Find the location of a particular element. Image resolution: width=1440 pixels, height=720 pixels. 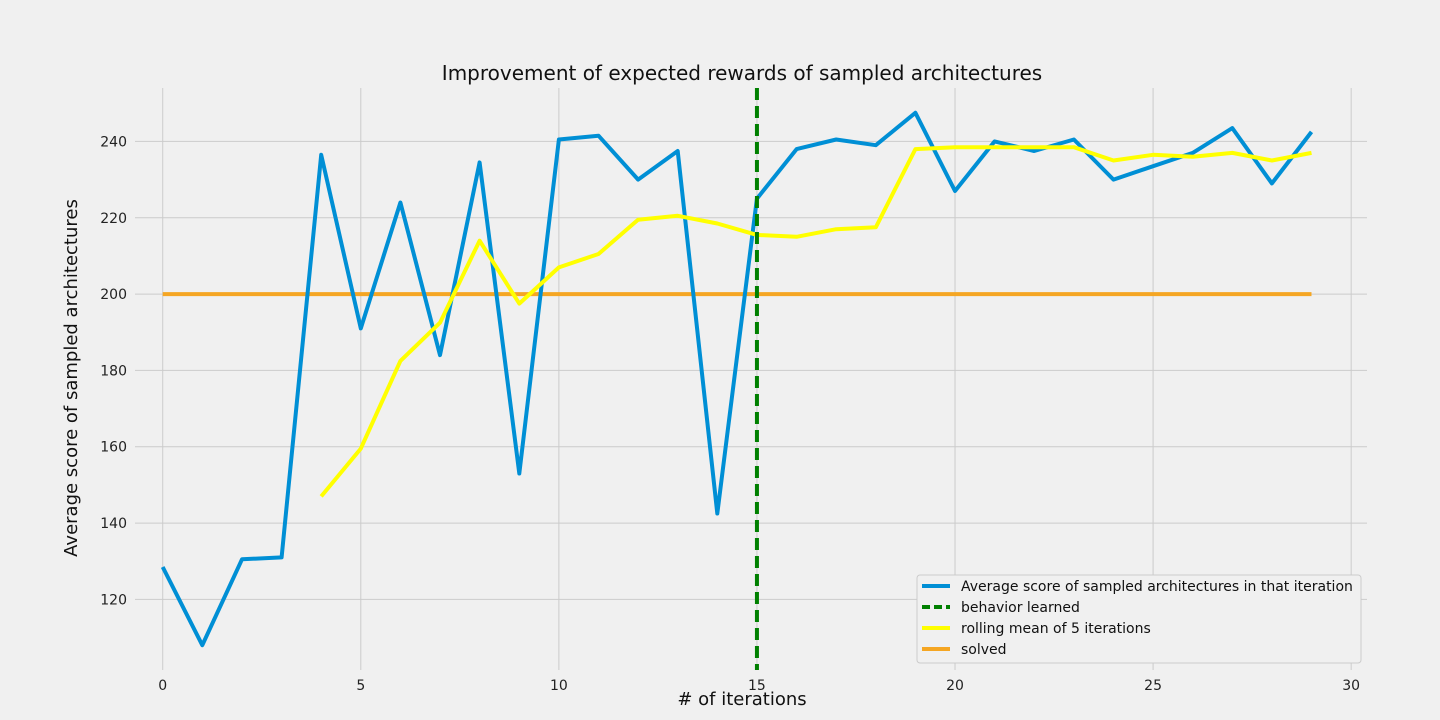

y-axis-title: Average score of sampled architectures is located at coordinates (71, 378).